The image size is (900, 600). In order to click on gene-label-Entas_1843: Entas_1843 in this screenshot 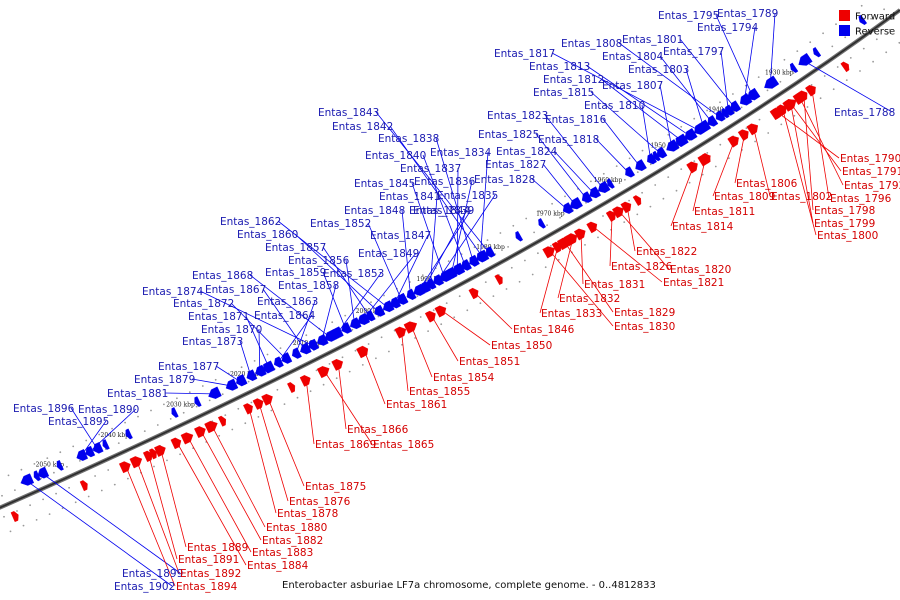, I will do `click(348, 113)`.